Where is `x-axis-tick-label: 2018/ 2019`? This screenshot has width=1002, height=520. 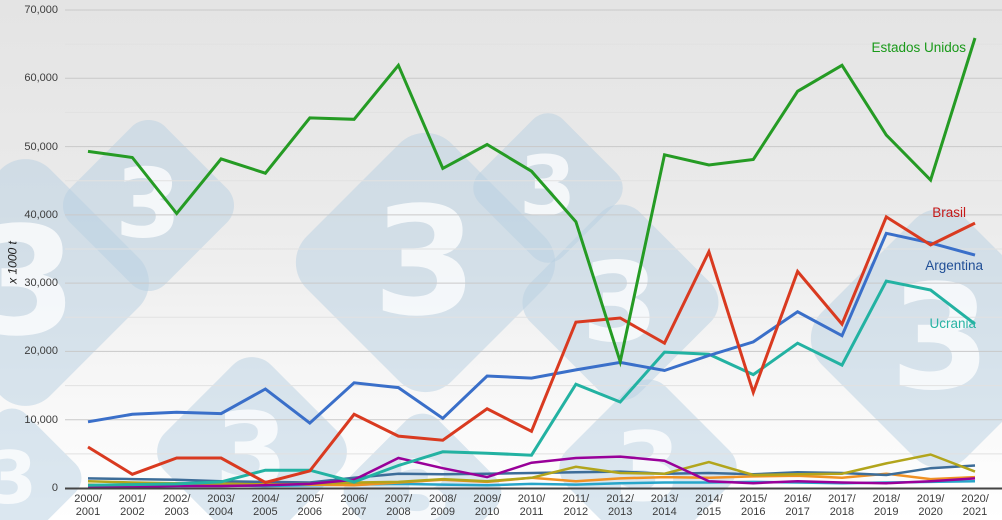
x-axis-tick-label: 2018/ 2019 is located at coordinates (886, 505).